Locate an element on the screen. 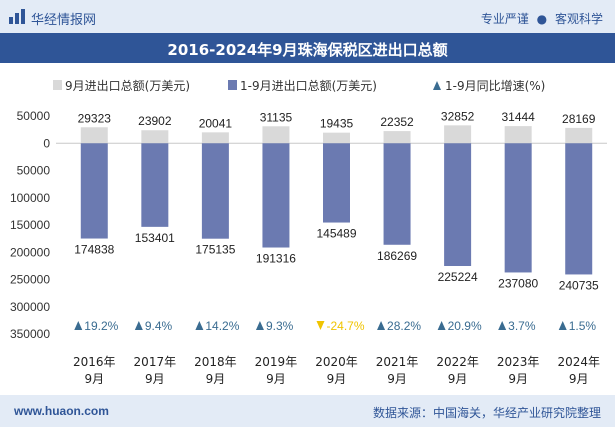 Image resolution: width=615 pixels, height=427 pixels. data-label-growth: 3.7% is located at coordinates (522, 326).